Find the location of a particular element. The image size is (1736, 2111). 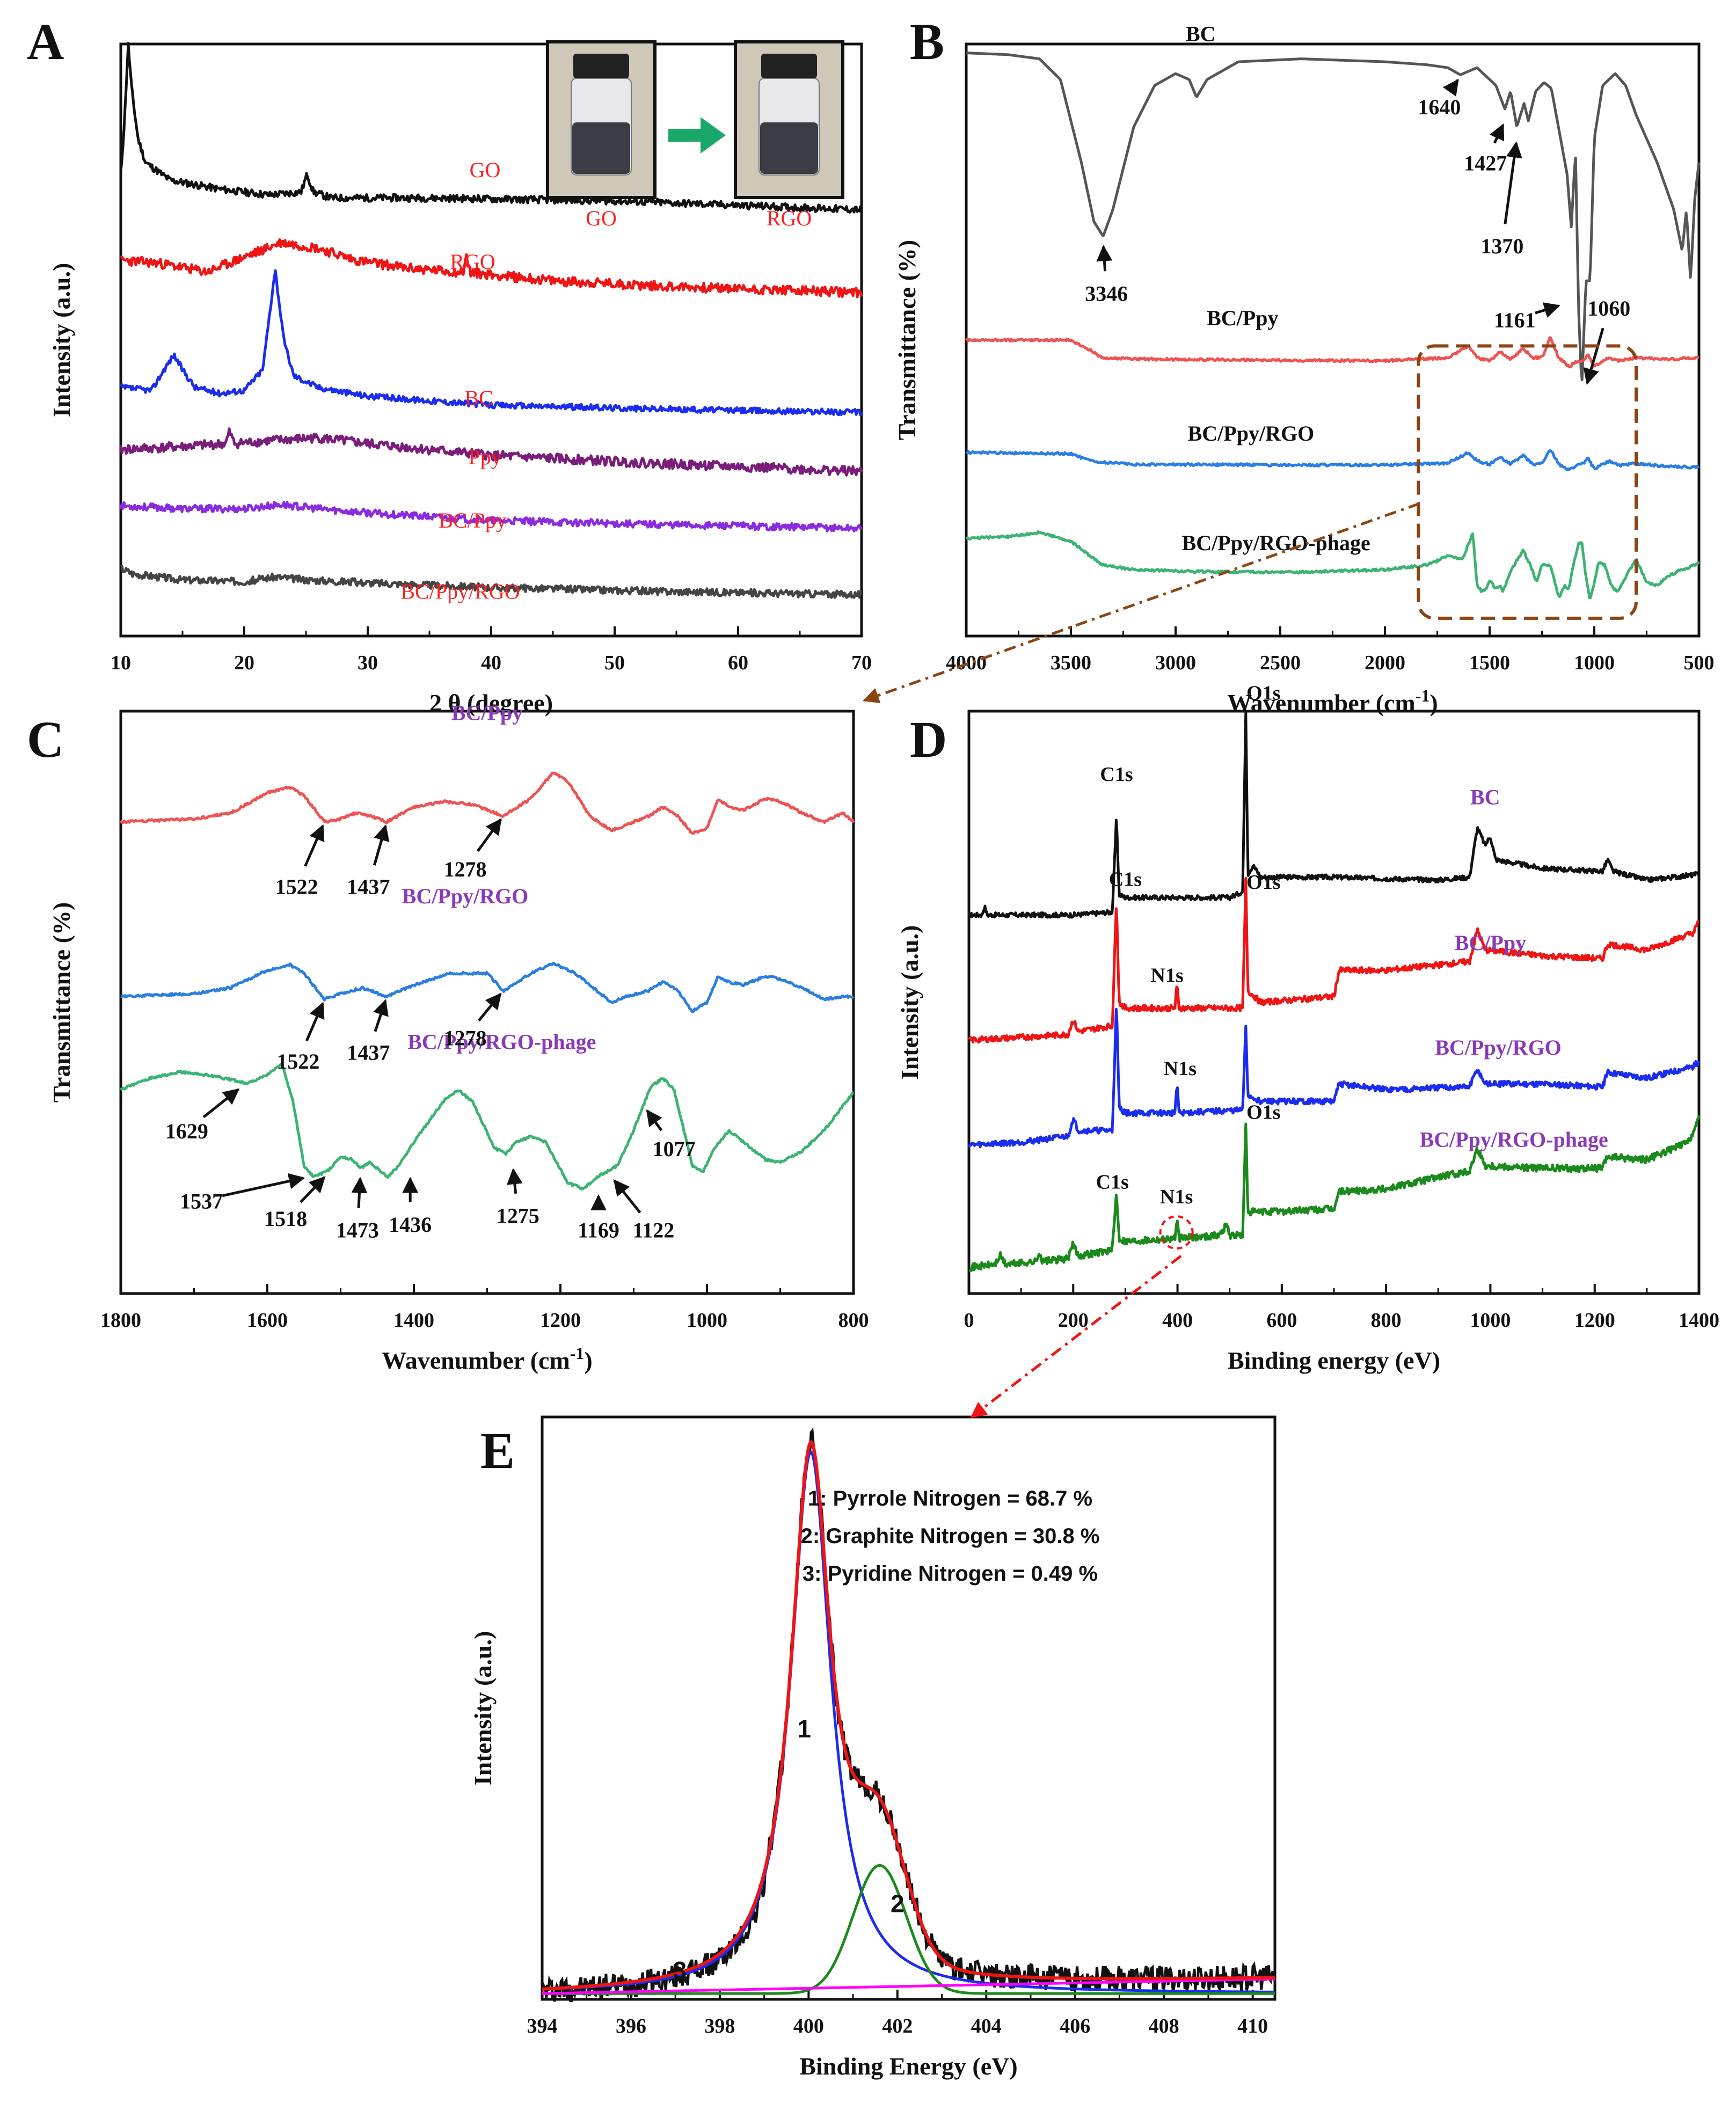

inset-arrow is located at coordinates (697, 135).